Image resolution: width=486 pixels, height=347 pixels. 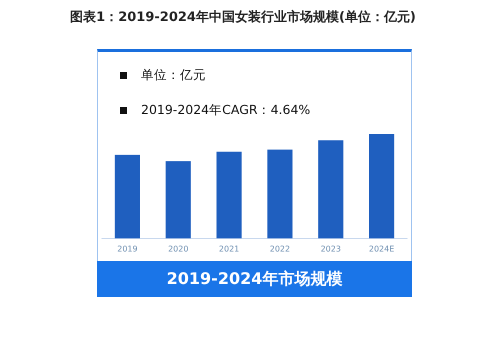 I want to click on x-tick-label: 2024E, so click(x=381, y=249).